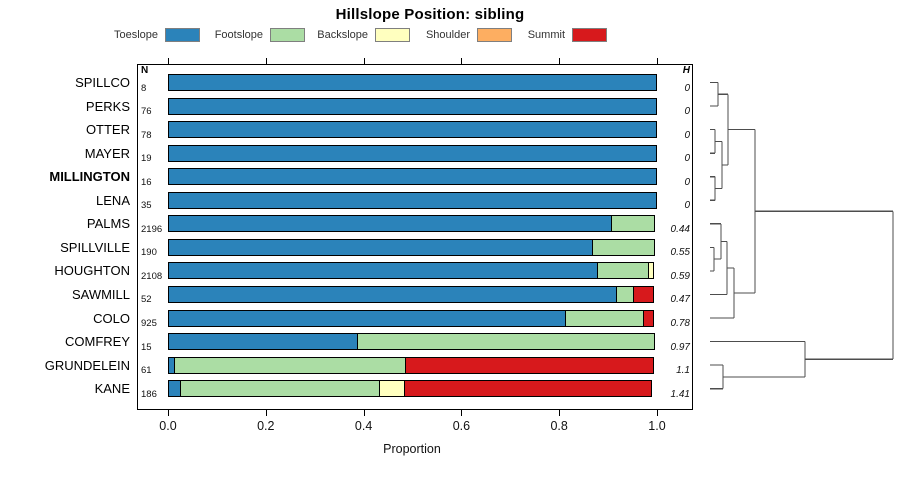  I want to click on site-label-colo: COLO, so click(111, 318).